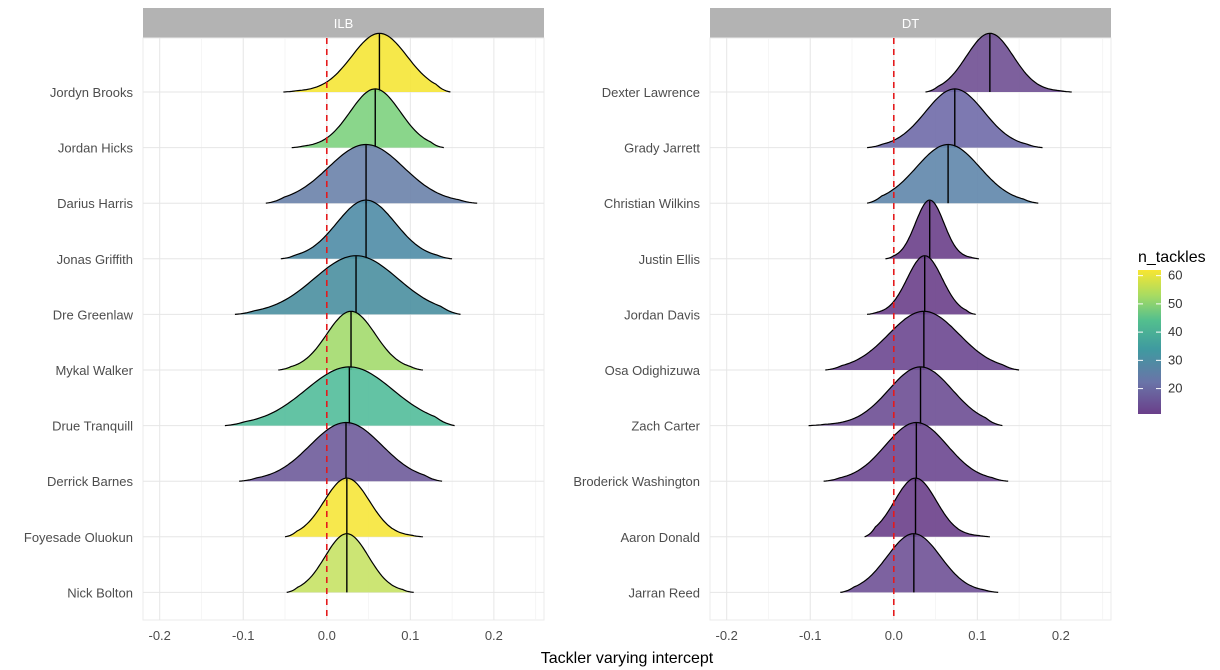 The height and width of the screenshot is (670, 1220). Describe the element at coordinates (1175, 331) in the screenshot. I see `legend-tick-label: 40` at that location.